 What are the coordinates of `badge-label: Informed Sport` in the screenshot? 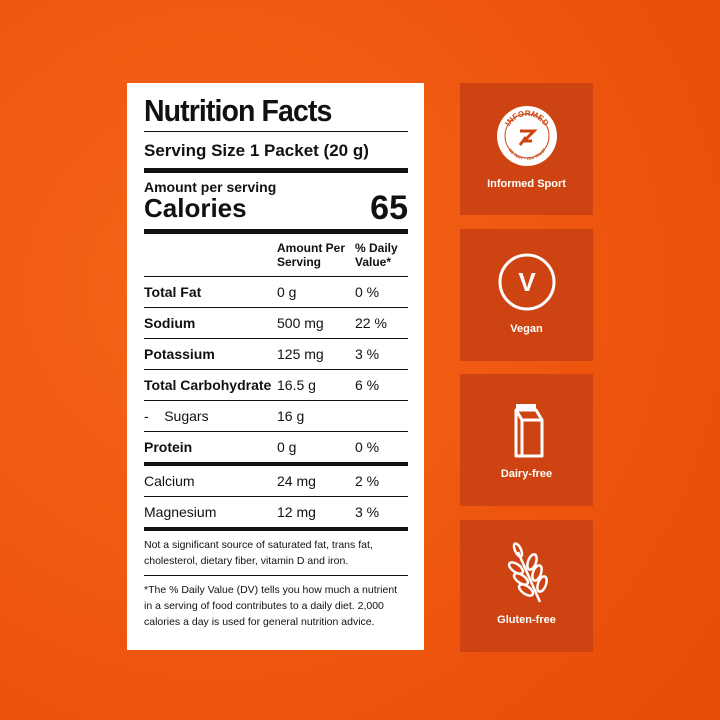 It's located at (526, 184).